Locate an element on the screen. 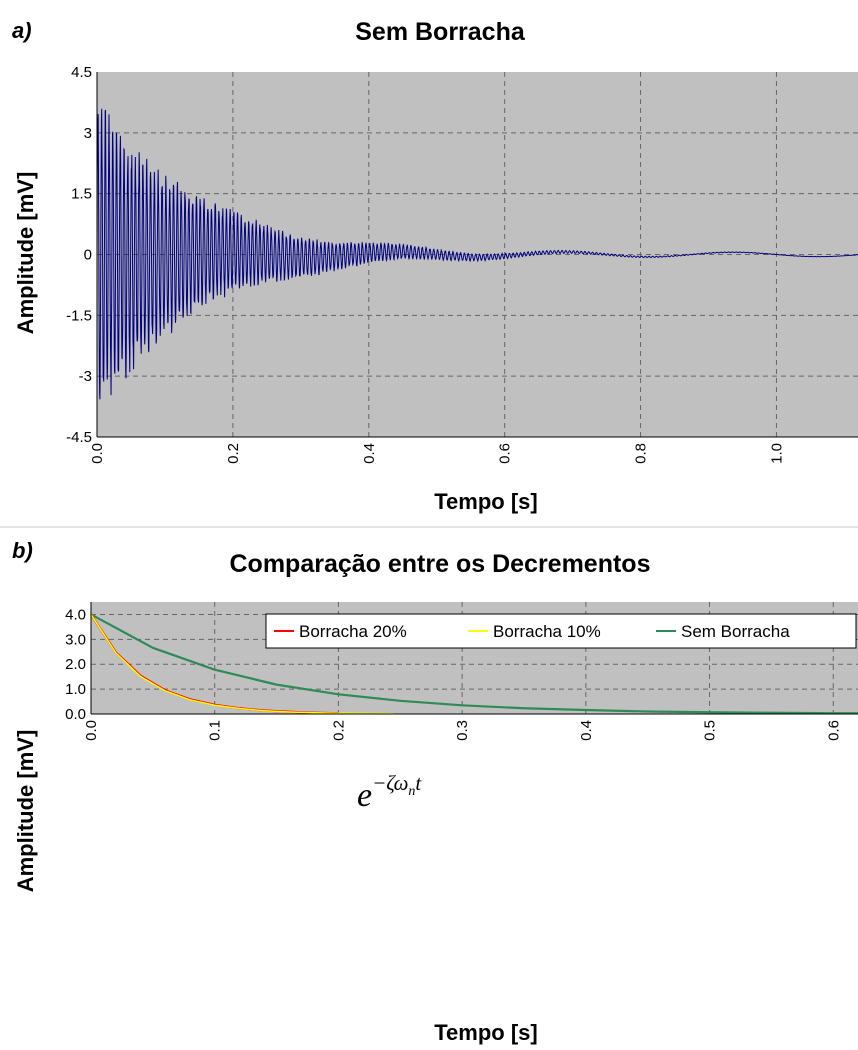 The image size is (858, 1050). chart-a-title: Sem Borracha is located at coordinates (440, 32).